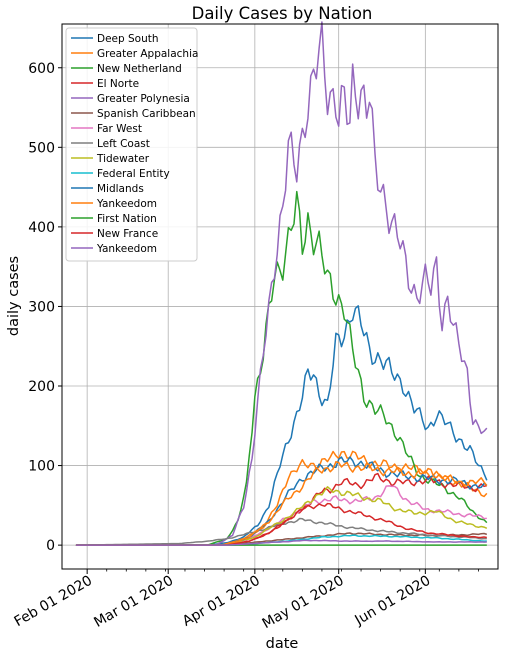  I want to click on legend-entry: Midlands, so click(120, 189).